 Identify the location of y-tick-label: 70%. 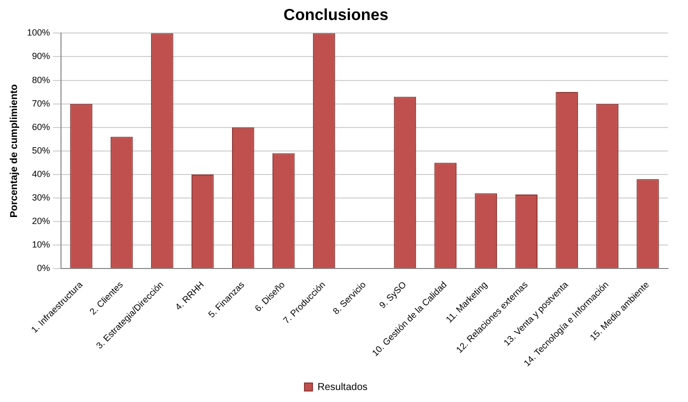
(41, 103).